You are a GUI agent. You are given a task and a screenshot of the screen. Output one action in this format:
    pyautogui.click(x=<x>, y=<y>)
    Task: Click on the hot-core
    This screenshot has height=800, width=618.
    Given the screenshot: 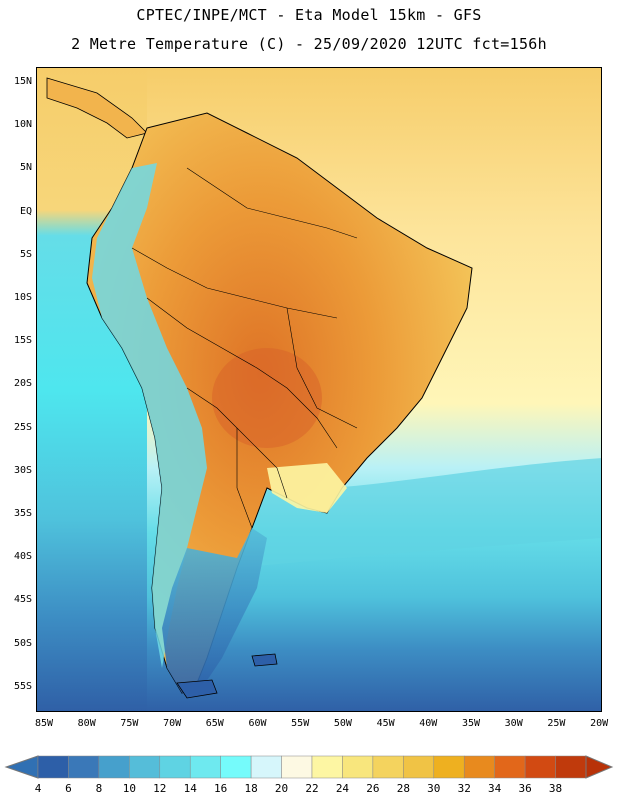 What is the action you would take?
    pyautogui.click(x=267, y=398)
    